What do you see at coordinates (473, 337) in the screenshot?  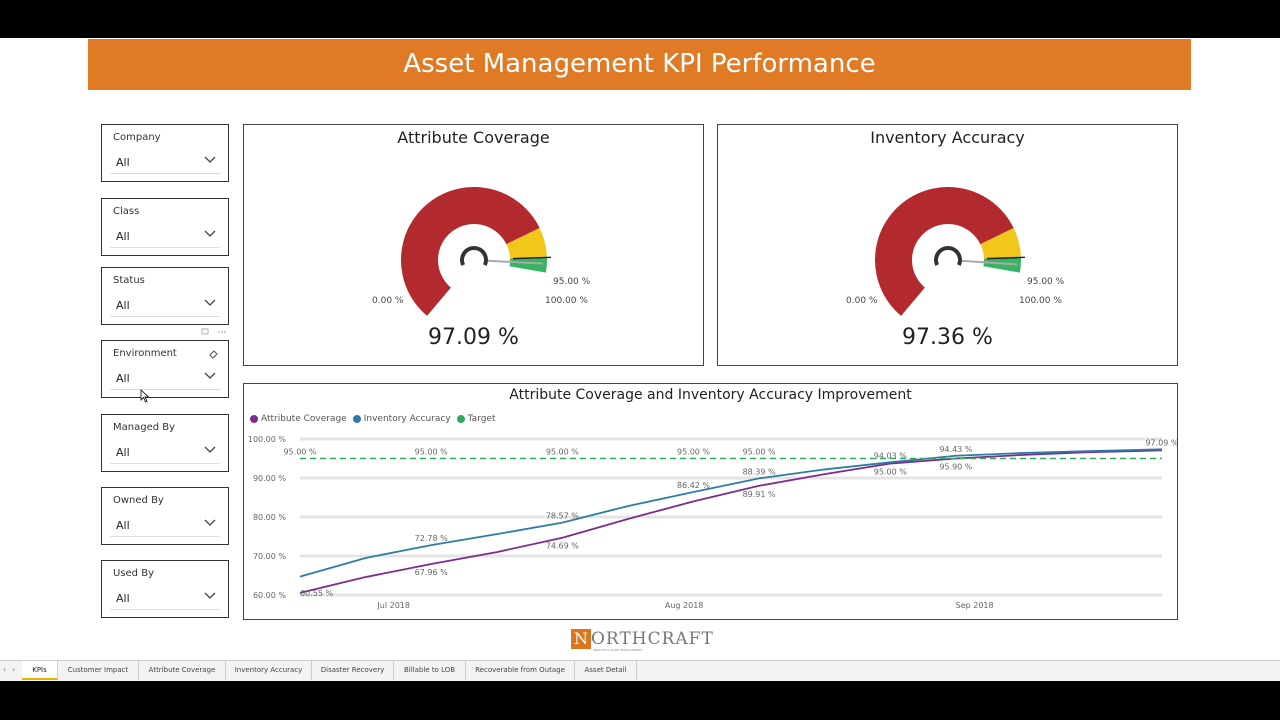 I see `gauge-value: 97.09 %` at bounding box center [473, 337].